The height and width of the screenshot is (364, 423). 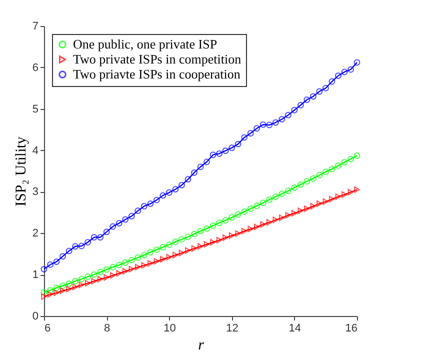 I want to click on y-tick-label: 5, so click(x=35, y=109).